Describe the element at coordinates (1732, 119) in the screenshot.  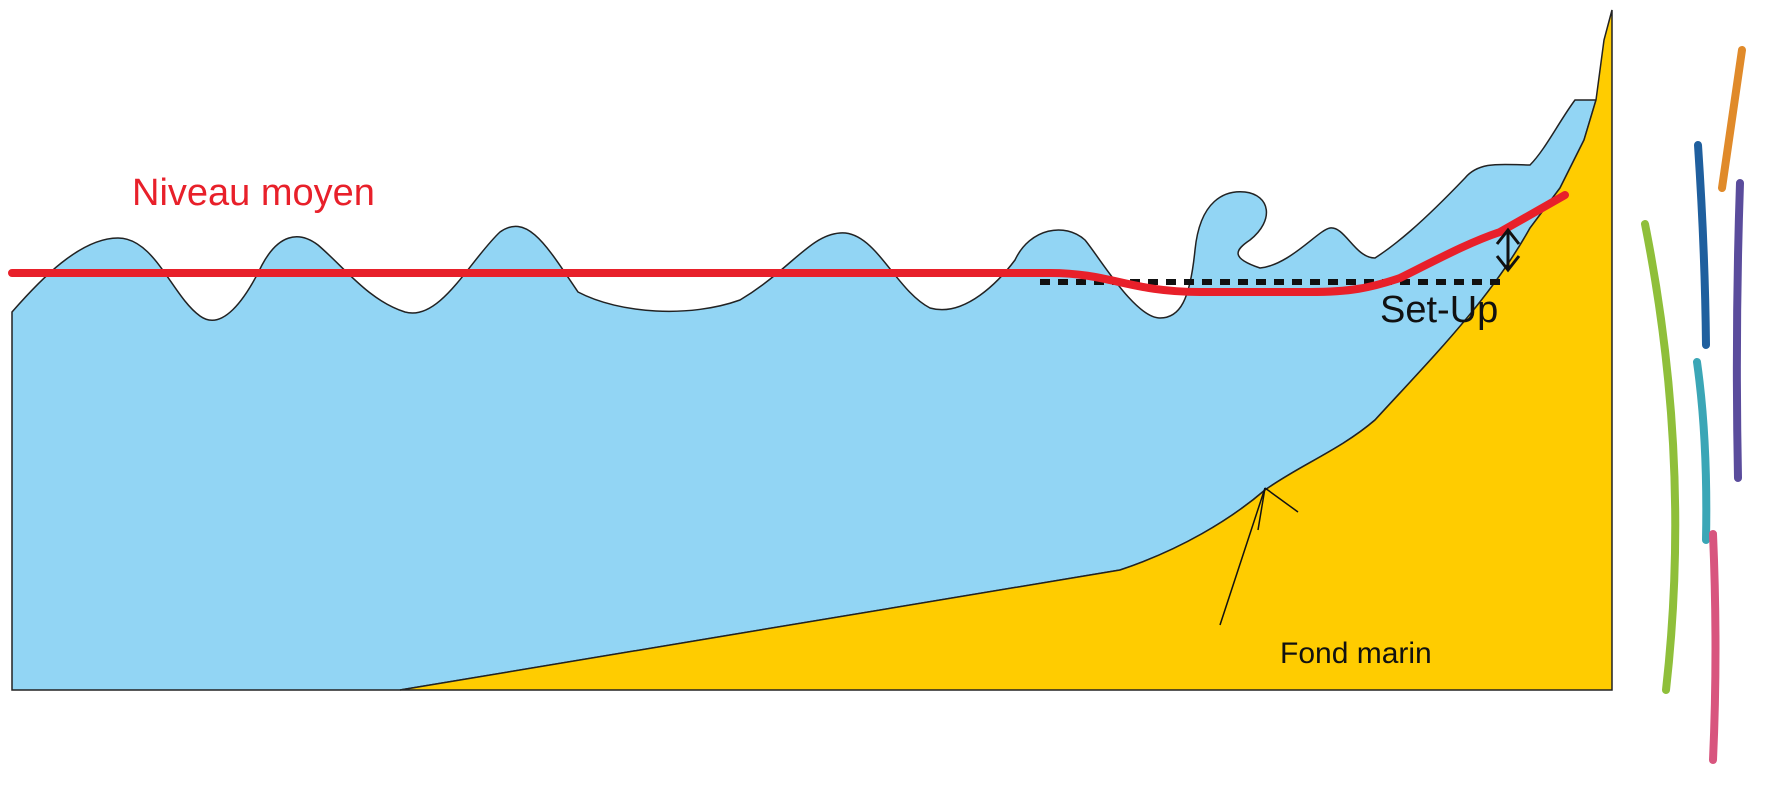
I see `deco-arc-orange` at that location.